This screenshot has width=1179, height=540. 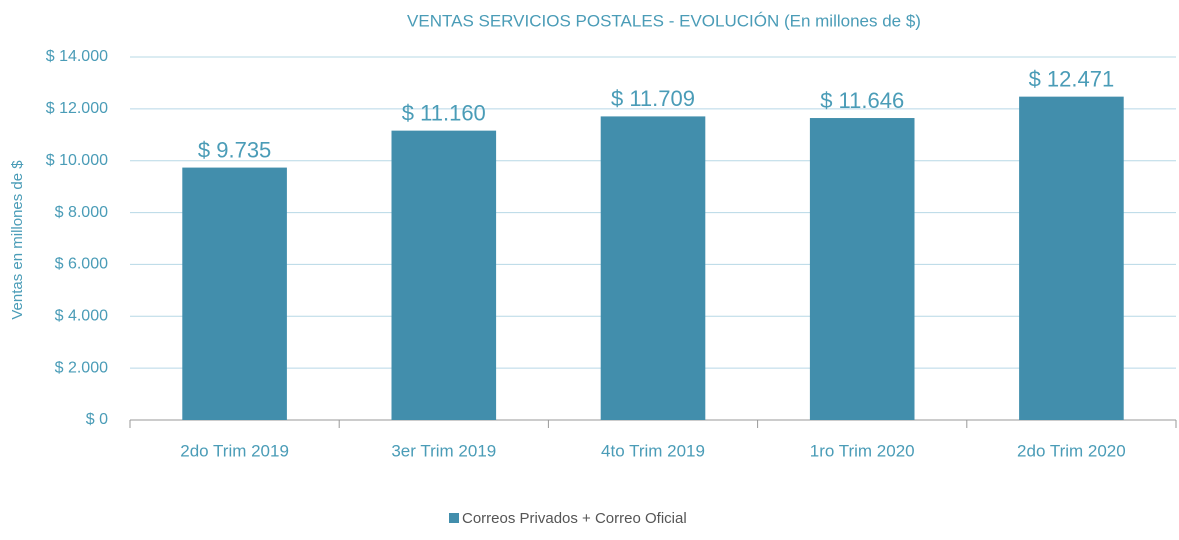 What do you see at coordinates (77, 160) in the screenshot?
I see `y-tick-label: $ 10.000` at bounding box center [77, 160].